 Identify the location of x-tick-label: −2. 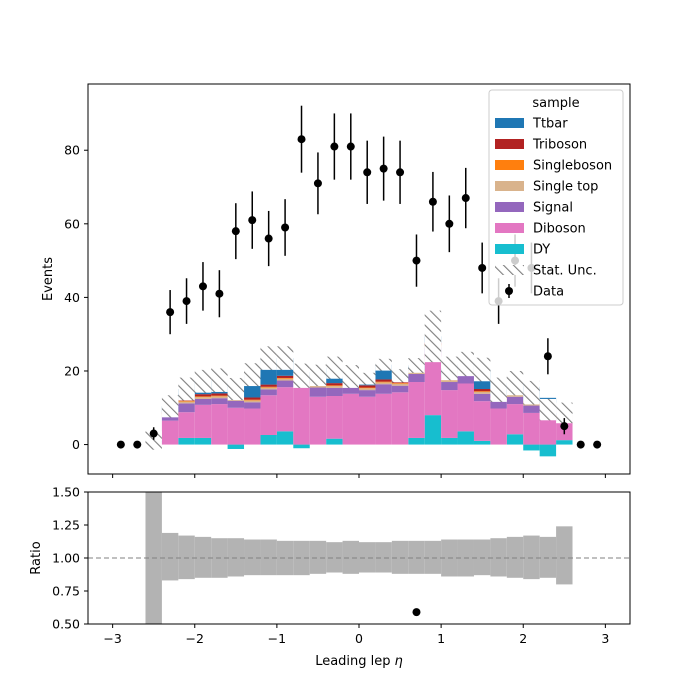
(195, 638).